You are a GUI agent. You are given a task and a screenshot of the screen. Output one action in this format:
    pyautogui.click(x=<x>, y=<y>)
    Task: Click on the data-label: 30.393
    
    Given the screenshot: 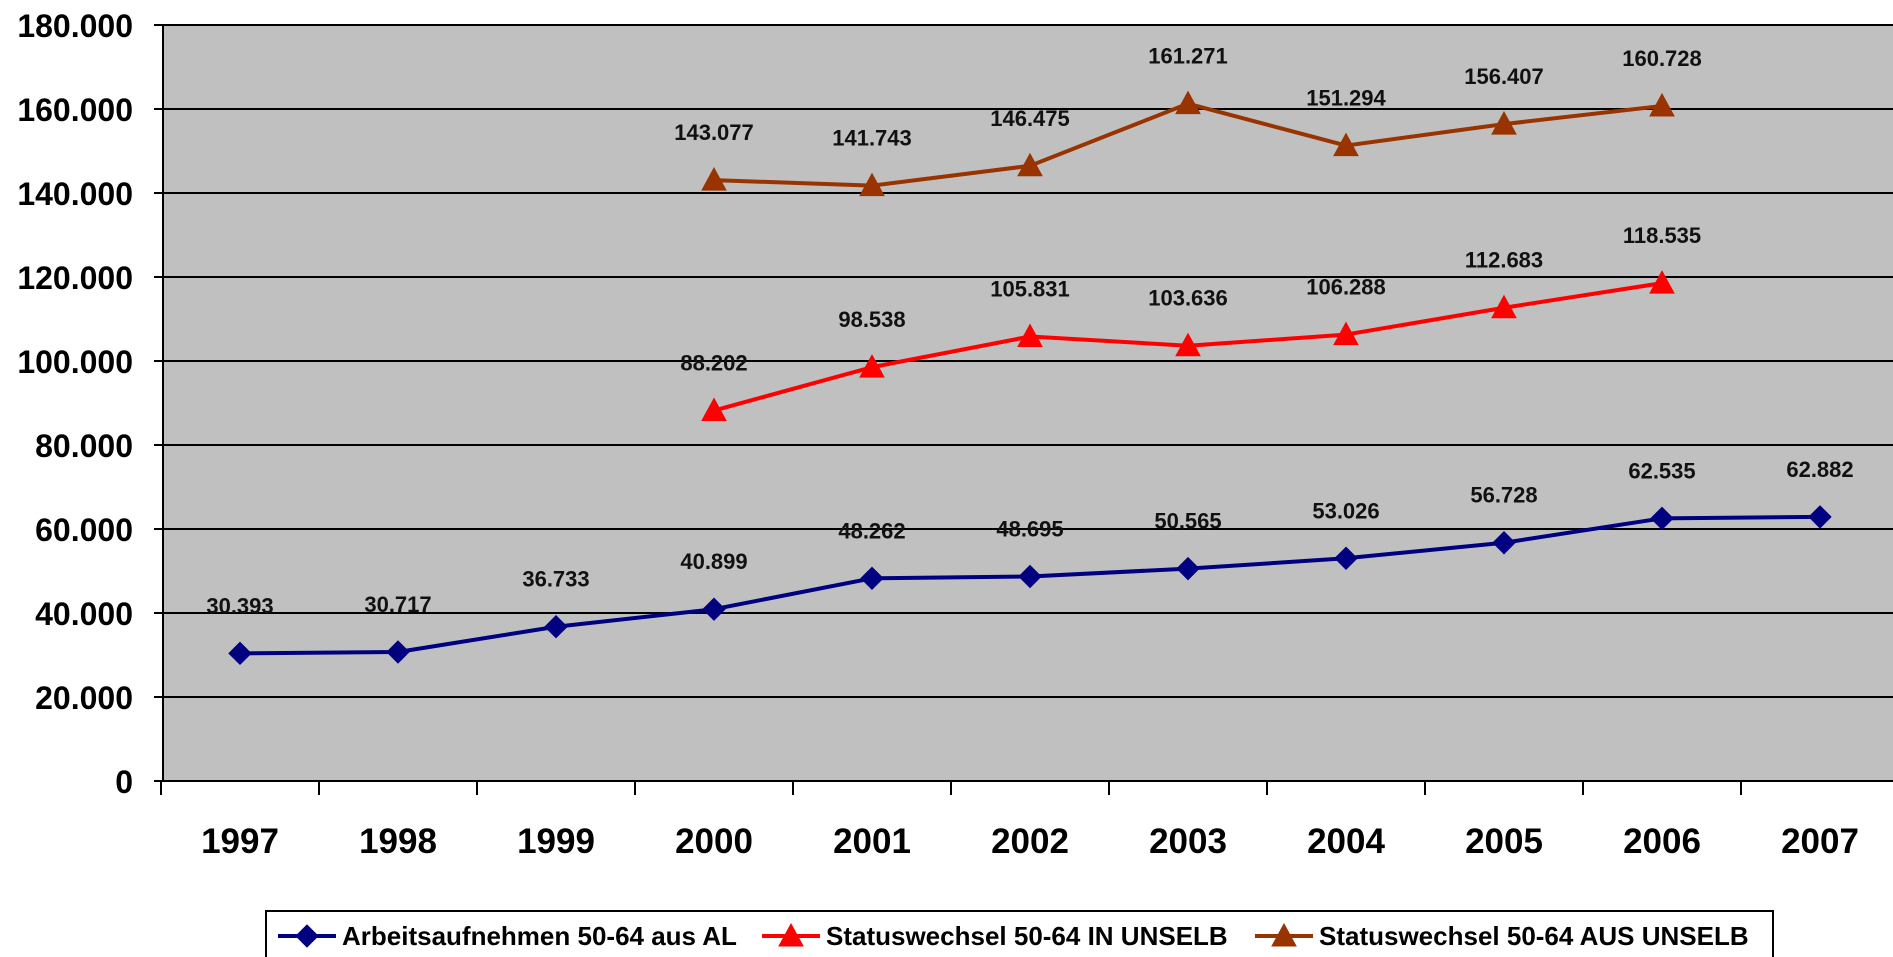 What is the action you would take?
    pyautogui.click(x=239, y=605)
    